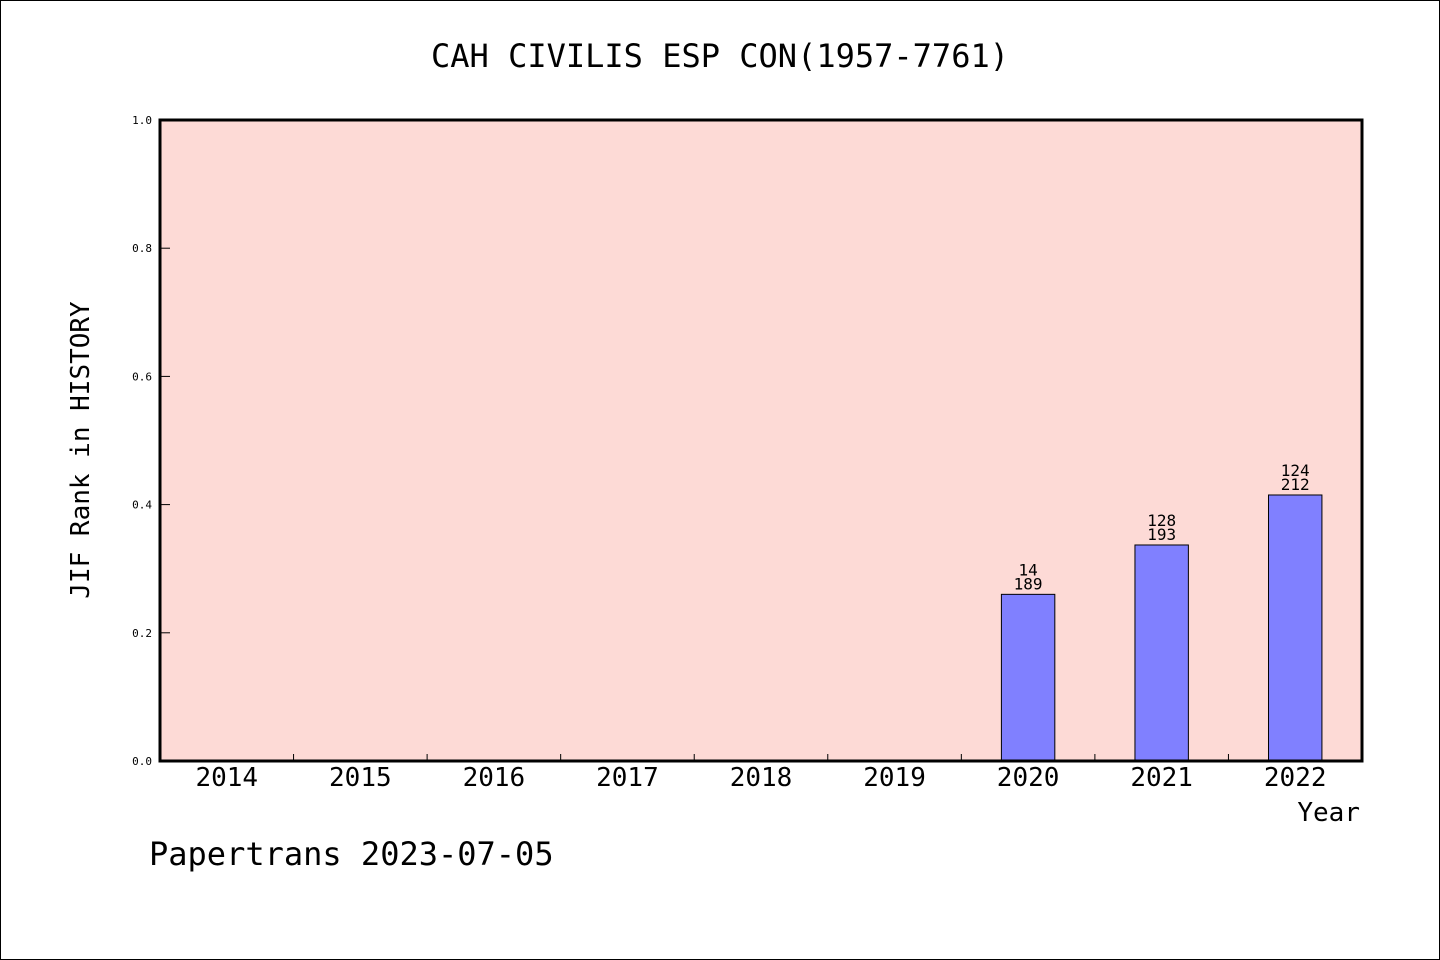  What do you see at coordinates (627, 778) in the screenshot?
I see `x-tick-label: 2017` at bounding box center [627, 778].